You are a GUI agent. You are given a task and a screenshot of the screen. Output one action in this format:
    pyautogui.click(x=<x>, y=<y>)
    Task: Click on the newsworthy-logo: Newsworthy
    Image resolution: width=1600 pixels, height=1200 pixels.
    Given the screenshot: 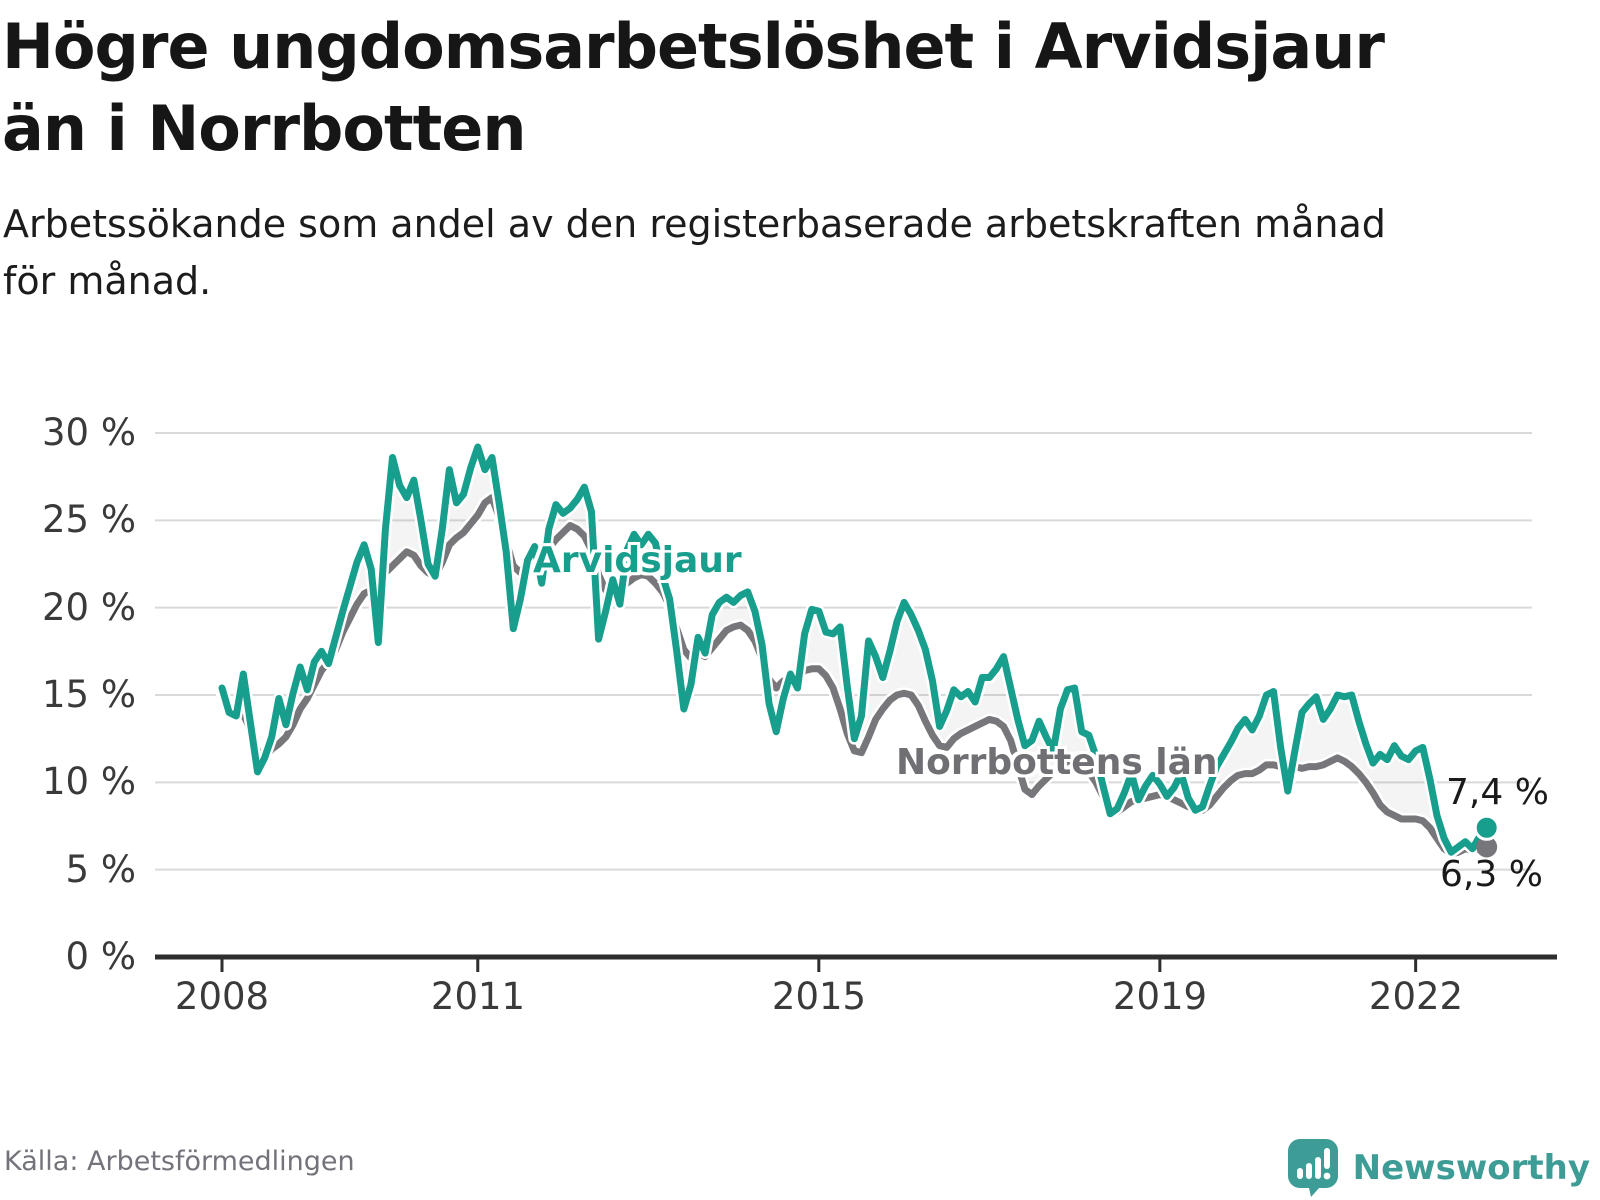 What is the action you would take?
    pyautogui.click(x=1438, y=1168)
    